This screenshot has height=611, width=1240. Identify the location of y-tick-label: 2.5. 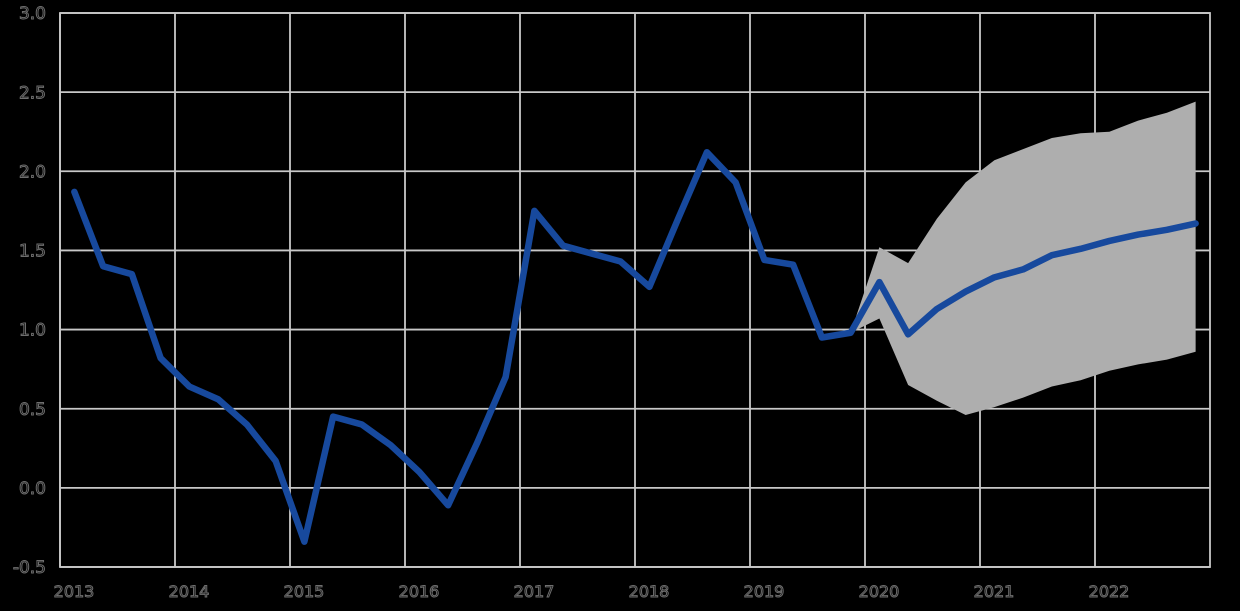
(32, 93).